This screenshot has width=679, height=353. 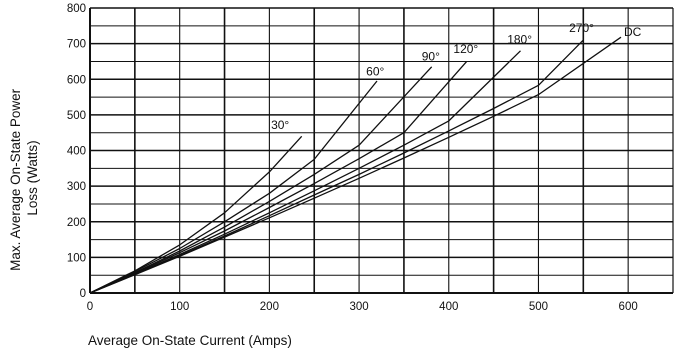 I want to click on series-label-5: 270°, so click(x=581, y=28).